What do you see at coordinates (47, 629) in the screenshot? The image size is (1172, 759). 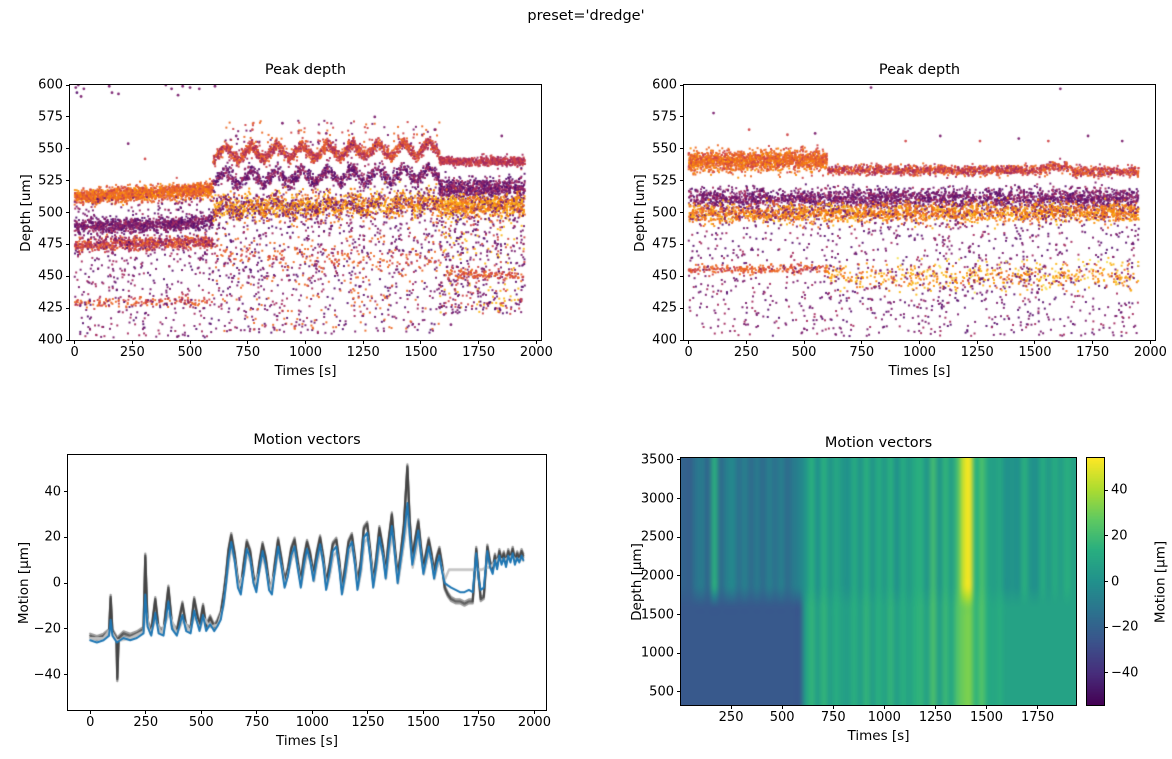 I see `y-tick-label: −20` at bounding box center [47, 629].